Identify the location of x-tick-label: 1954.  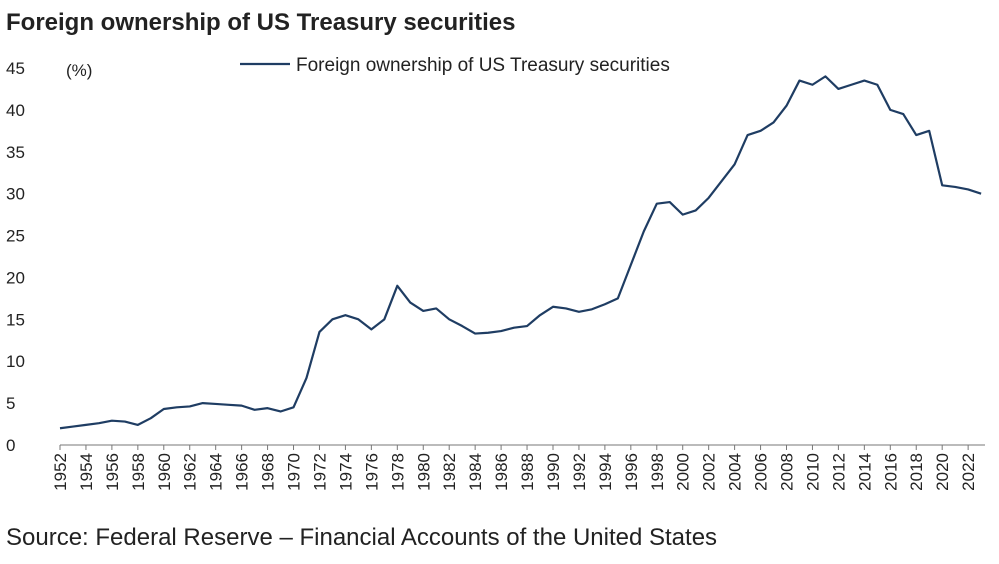
(86, 472).